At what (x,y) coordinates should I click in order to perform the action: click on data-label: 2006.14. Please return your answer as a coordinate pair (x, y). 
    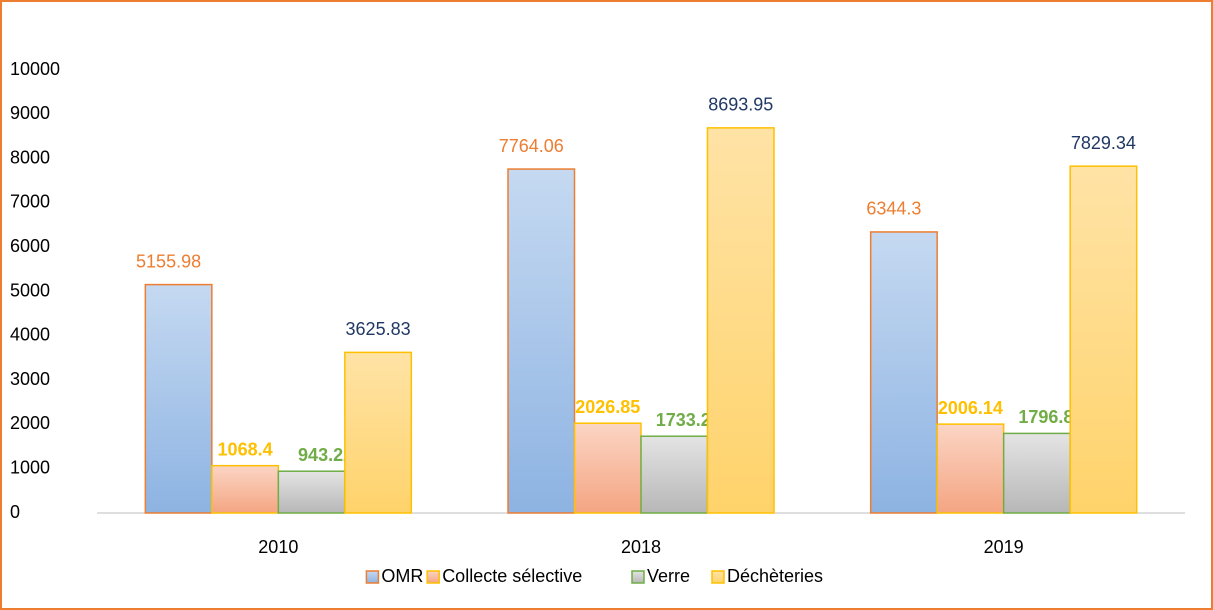
    Looking at the image, I should click on (970, 408).